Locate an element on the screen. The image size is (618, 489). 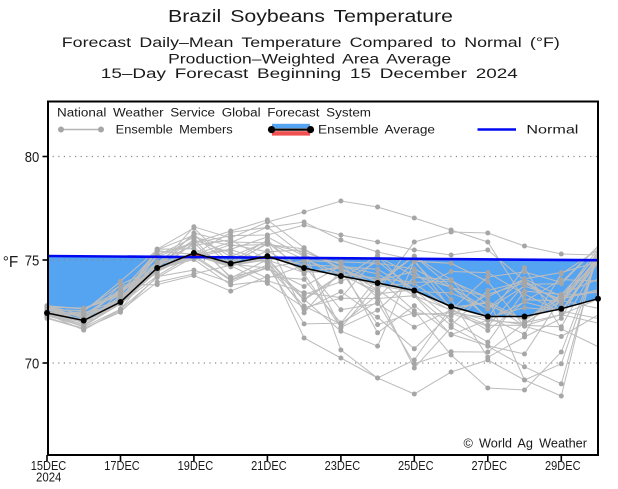
svg-text: °F is located at coordinates (11, 262).